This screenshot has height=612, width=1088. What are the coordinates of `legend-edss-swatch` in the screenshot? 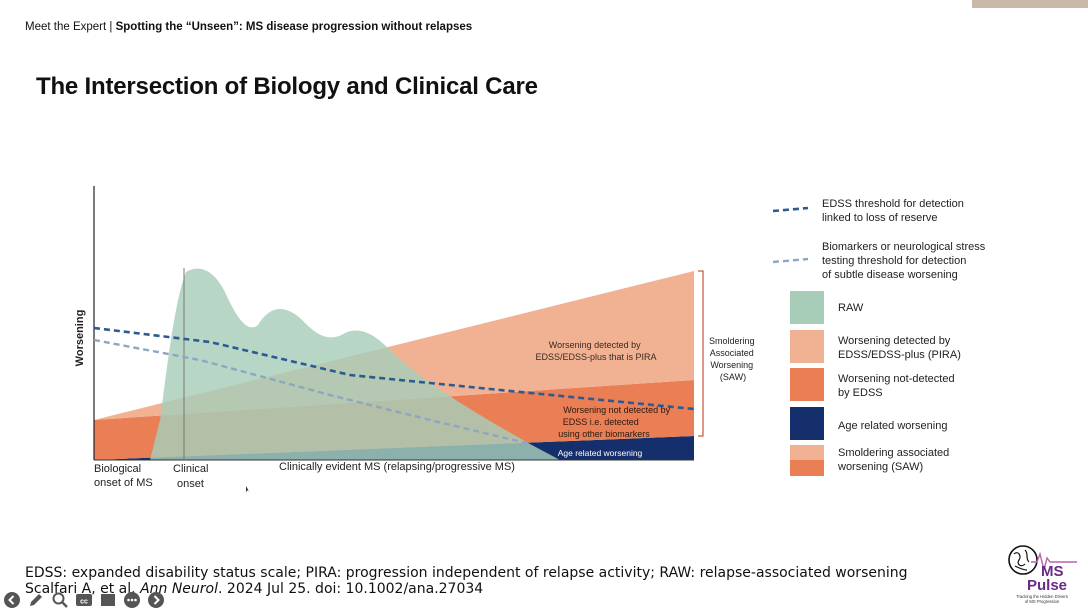 It's located at (790, 209).